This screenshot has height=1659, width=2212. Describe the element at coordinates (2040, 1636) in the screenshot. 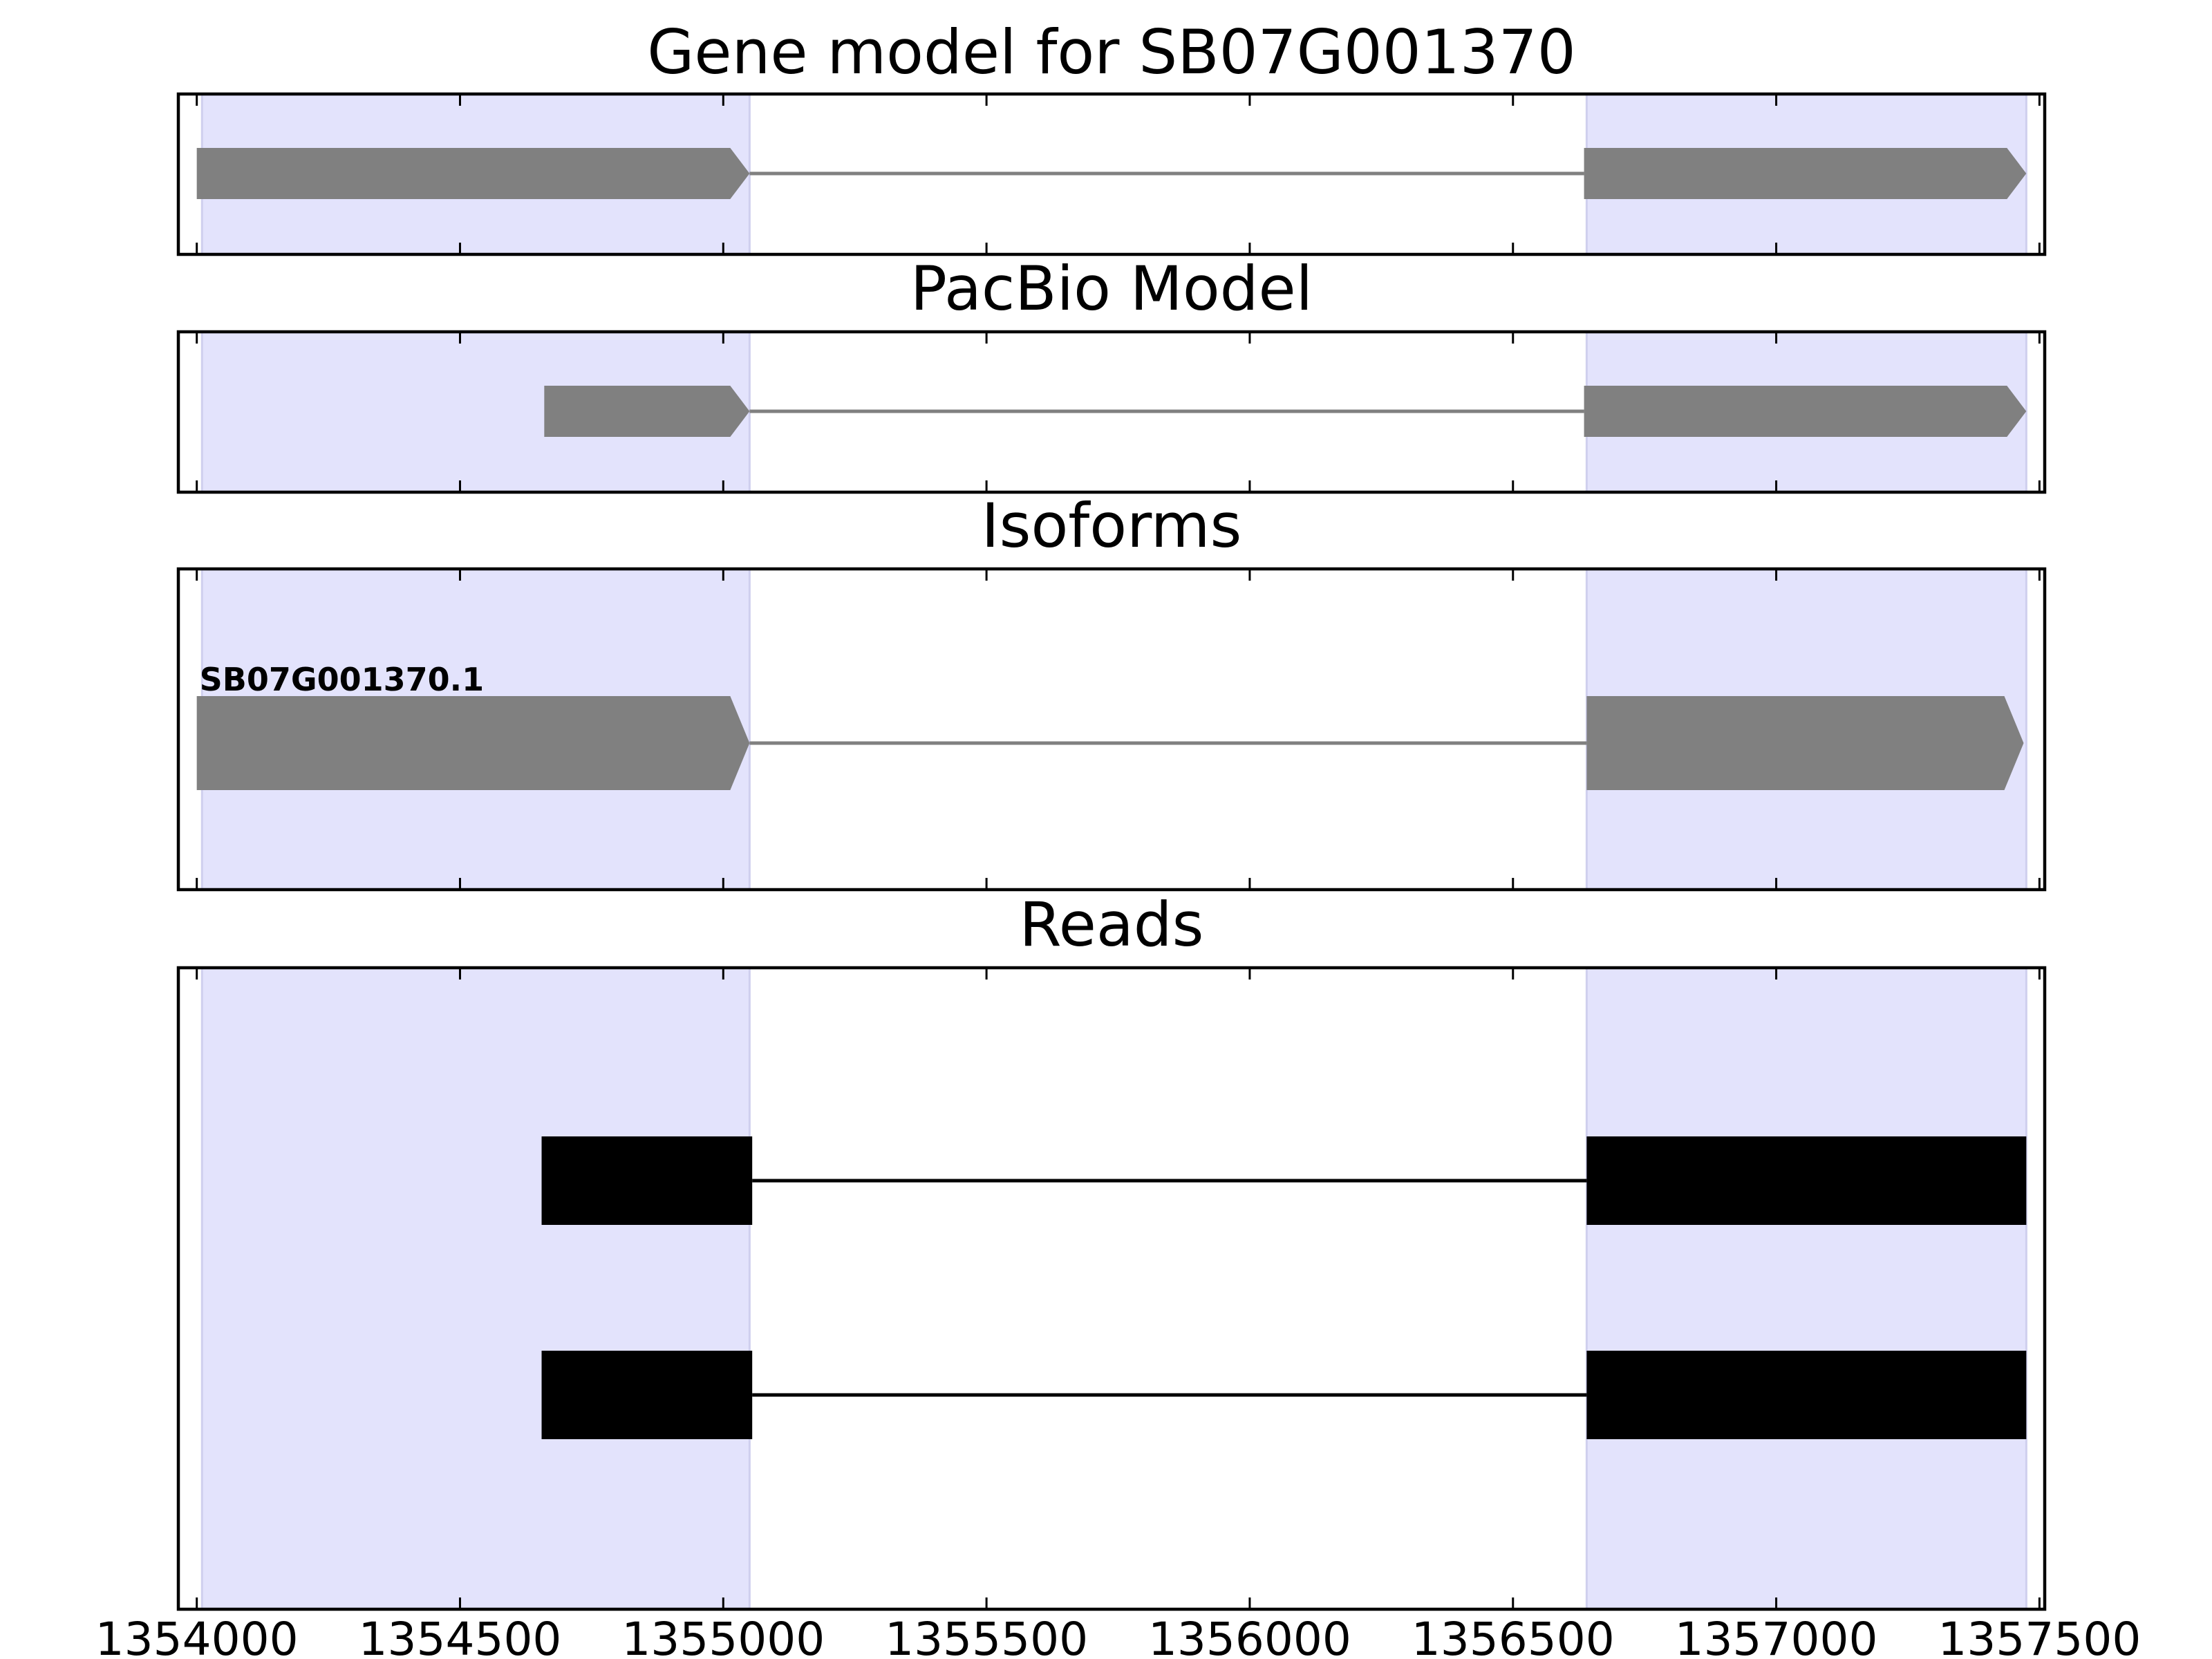

I see `x-tick-label: 1357500` at that location.